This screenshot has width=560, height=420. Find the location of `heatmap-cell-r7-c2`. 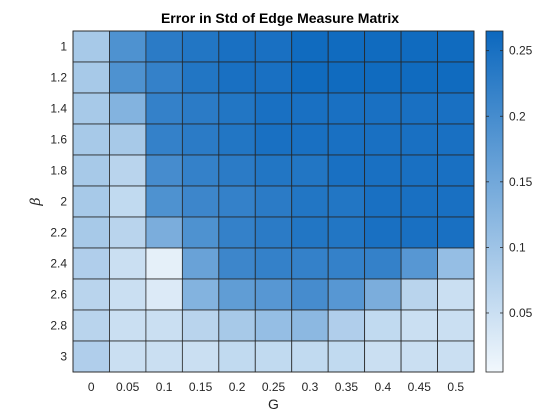

heatmap-cell-r7-c2 is located at coordinates (164, 263).